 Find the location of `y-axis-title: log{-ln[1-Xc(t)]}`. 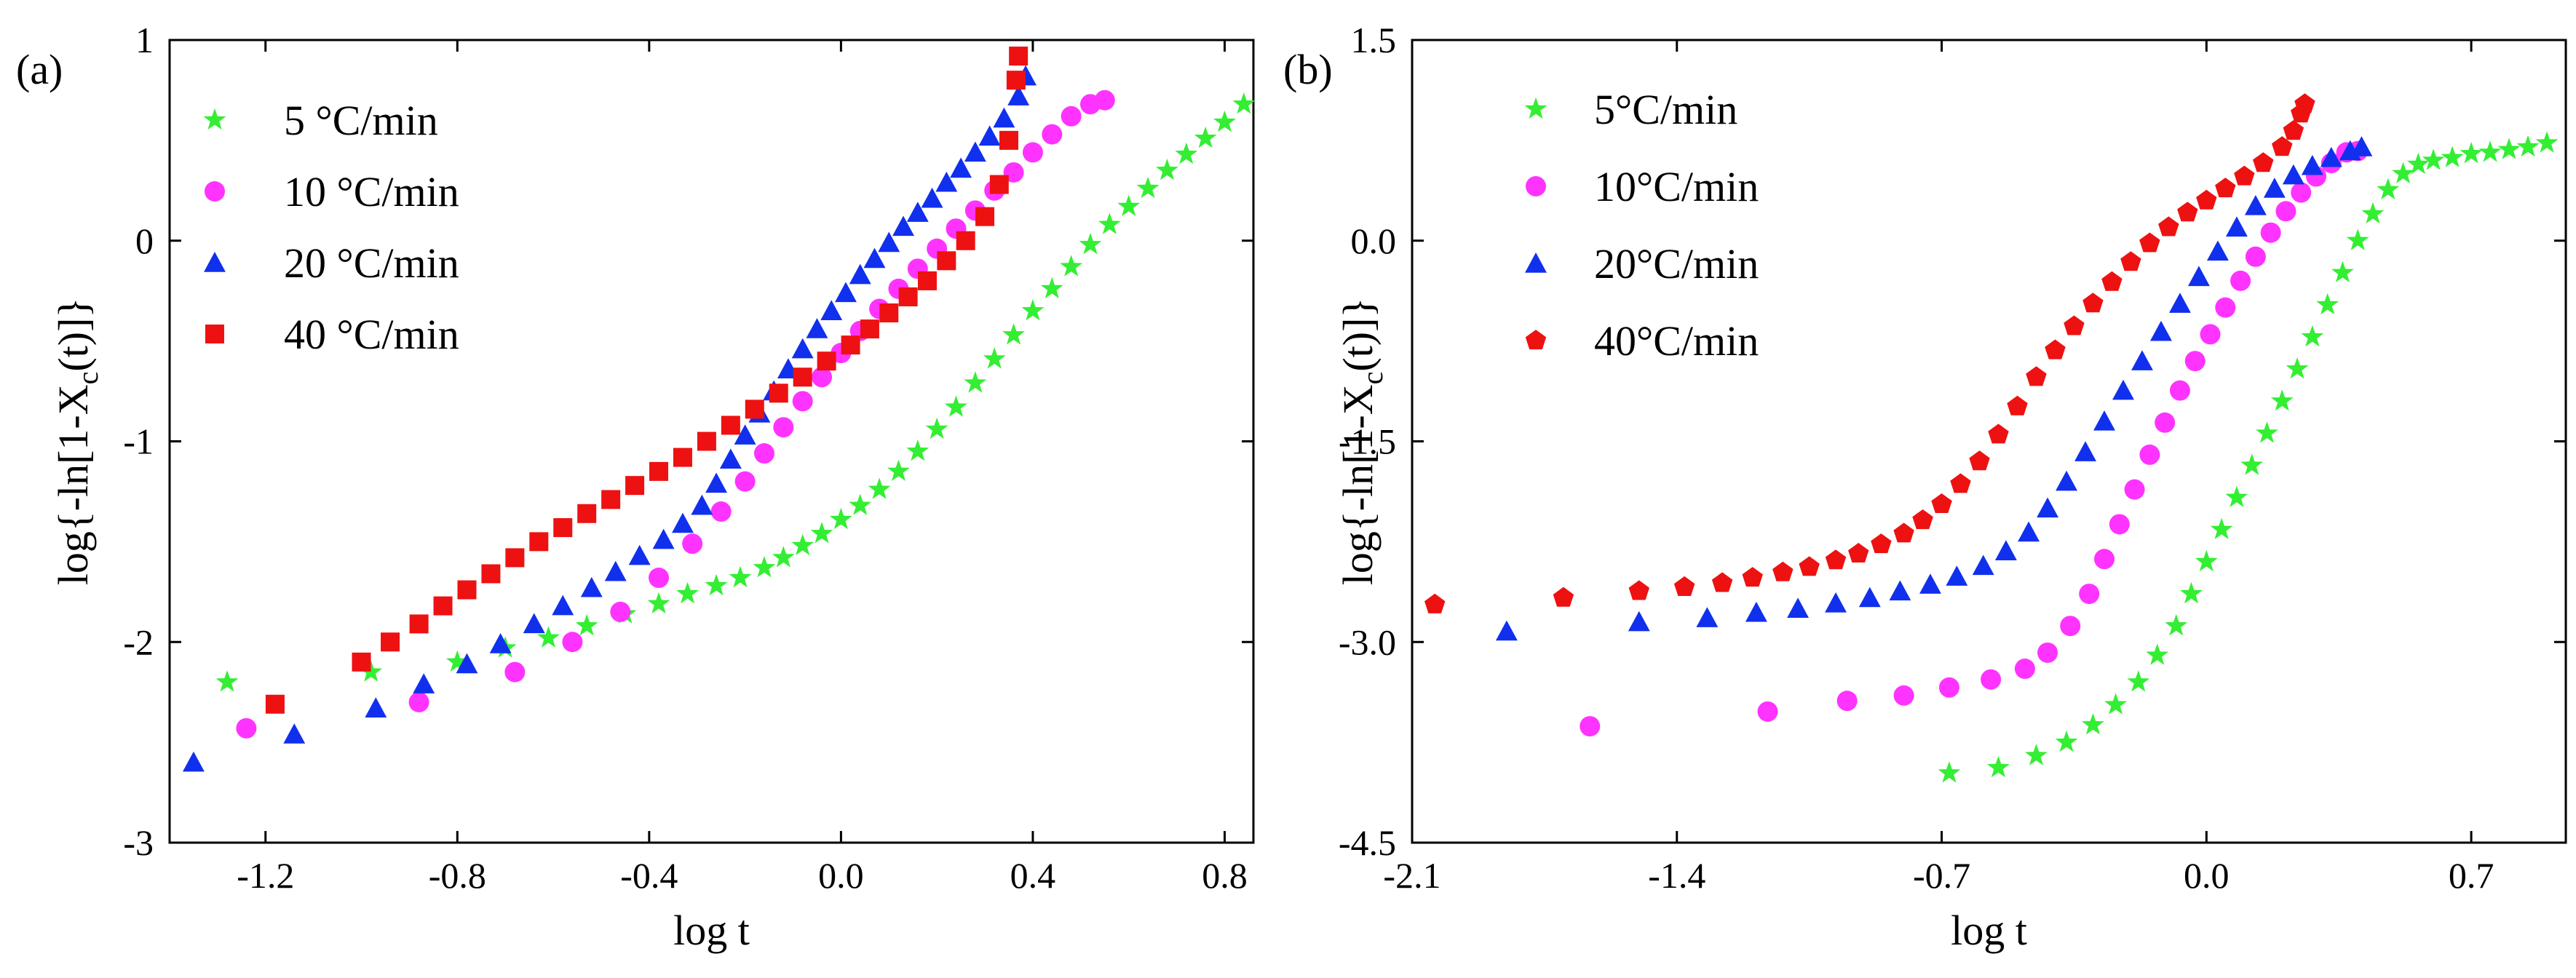

y-axis-title: log{-ln[1-Xc(t)]} is located at coordinates (76, 442).